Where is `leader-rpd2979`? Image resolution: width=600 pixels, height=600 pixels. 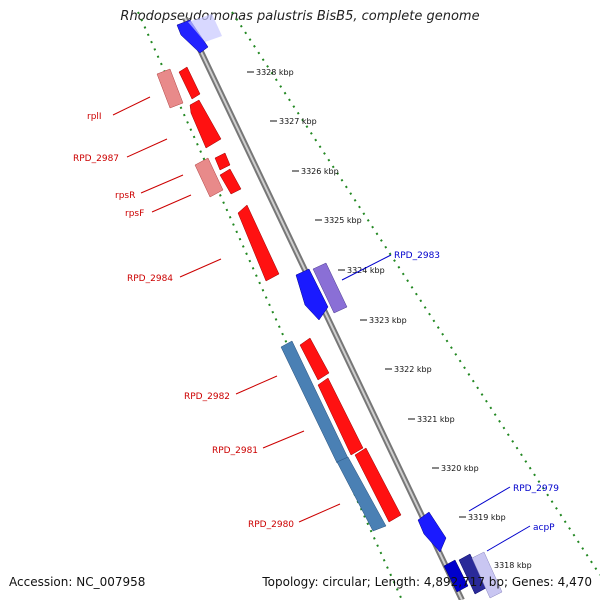
leader-rpd2979 is located at coordinates (489, 499).